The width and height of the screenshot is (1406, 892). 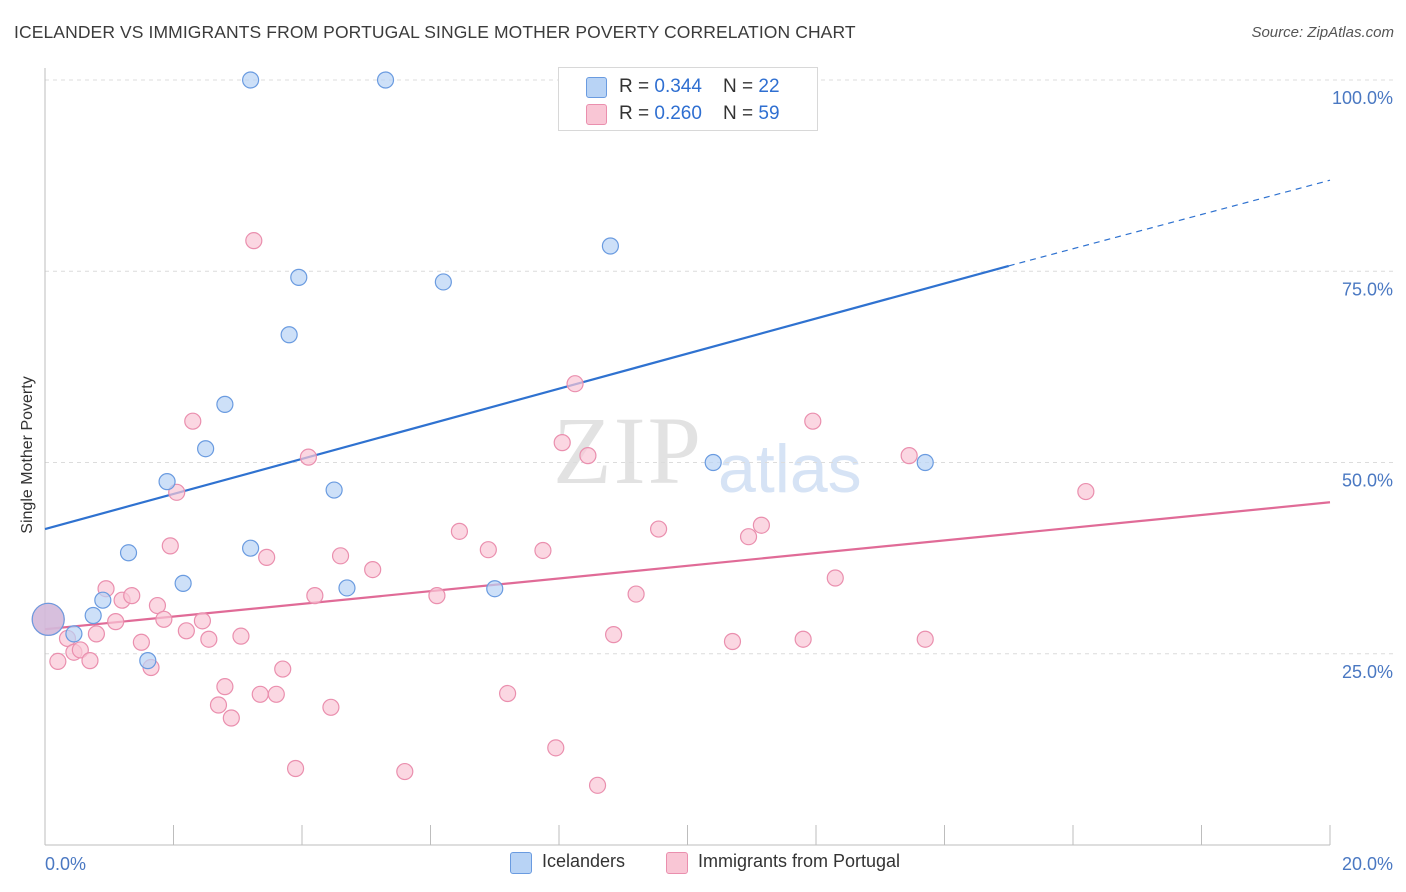 I want to click on y-tick-label: 50.0%, so click(x=1367, y=481).